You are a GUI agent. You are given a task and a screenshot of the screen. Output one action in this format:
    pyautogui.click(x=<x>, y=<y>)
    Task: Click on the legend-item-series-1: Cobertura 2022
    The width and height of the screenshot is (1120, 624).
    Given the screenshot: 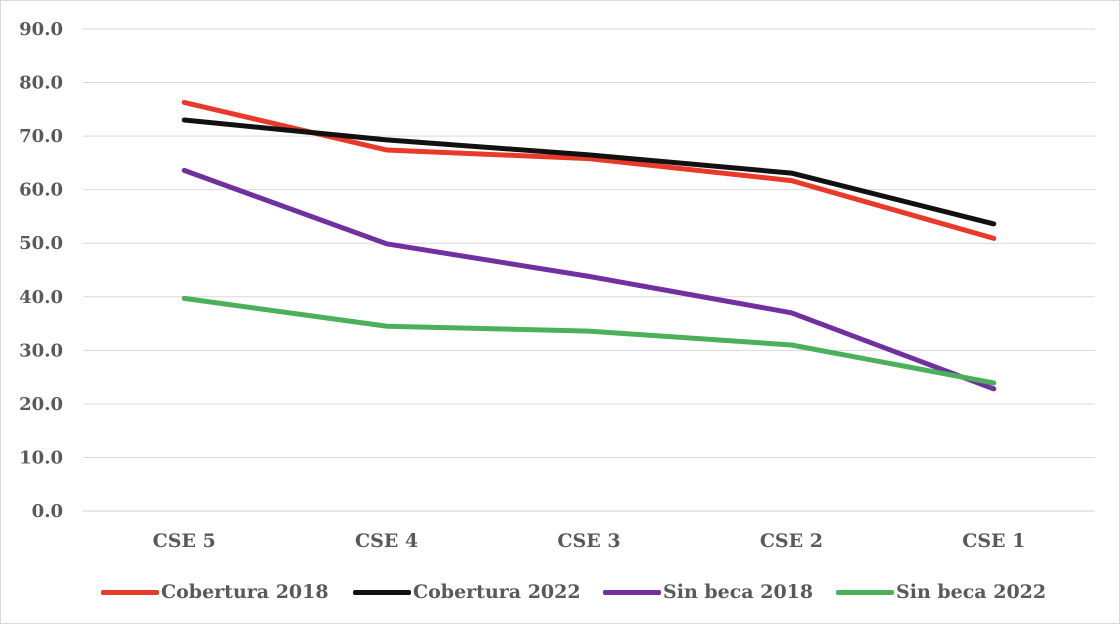 What is the action you would take?
    pyautogui.click(x=467, y=592)
    